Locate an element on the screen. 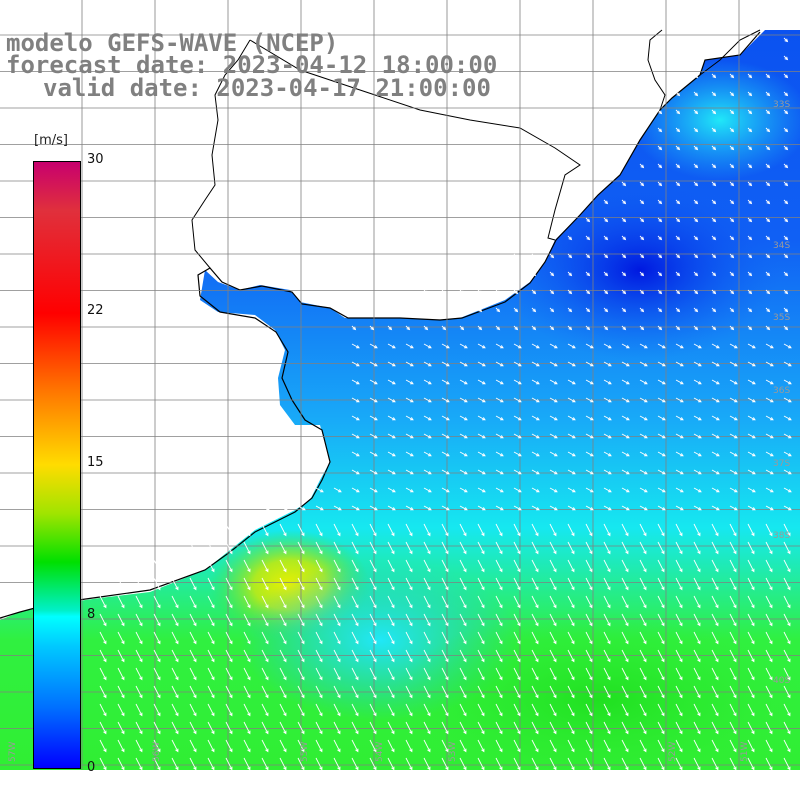  colorbar-tick: 0 is located at coordinates (91, 767).